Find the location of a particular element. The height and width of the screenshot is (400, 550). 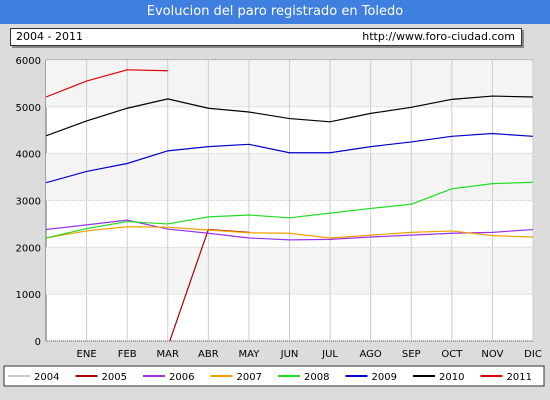

x-tick-label: JUN is located at coordinates (289, 354).